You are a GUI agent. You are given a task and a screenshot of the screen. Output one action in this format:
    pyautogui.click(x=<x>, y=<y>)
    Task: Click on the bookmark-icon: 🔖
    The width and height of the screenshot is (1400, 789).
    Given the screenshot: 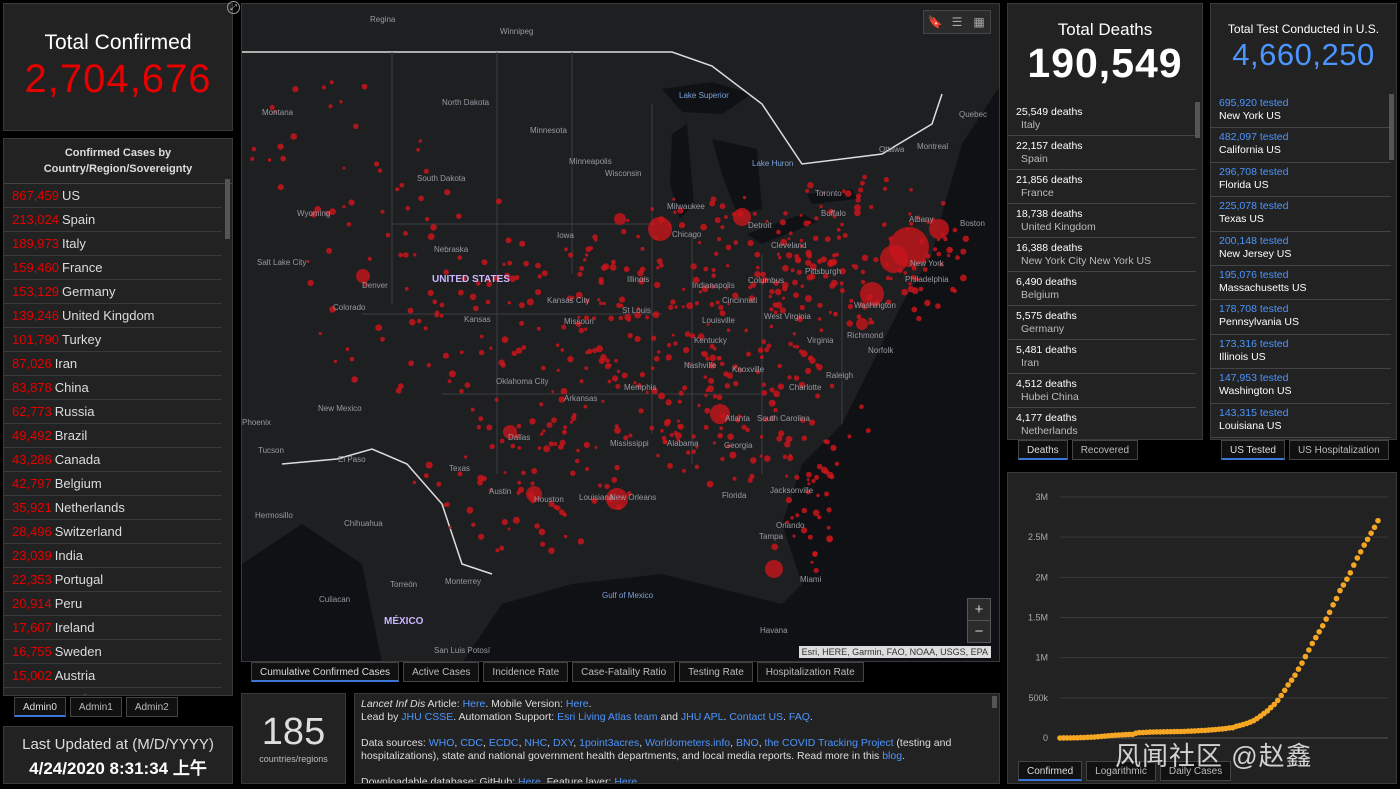 What is the action you would take?
    pyautogui.click(x=935, y=22)
    